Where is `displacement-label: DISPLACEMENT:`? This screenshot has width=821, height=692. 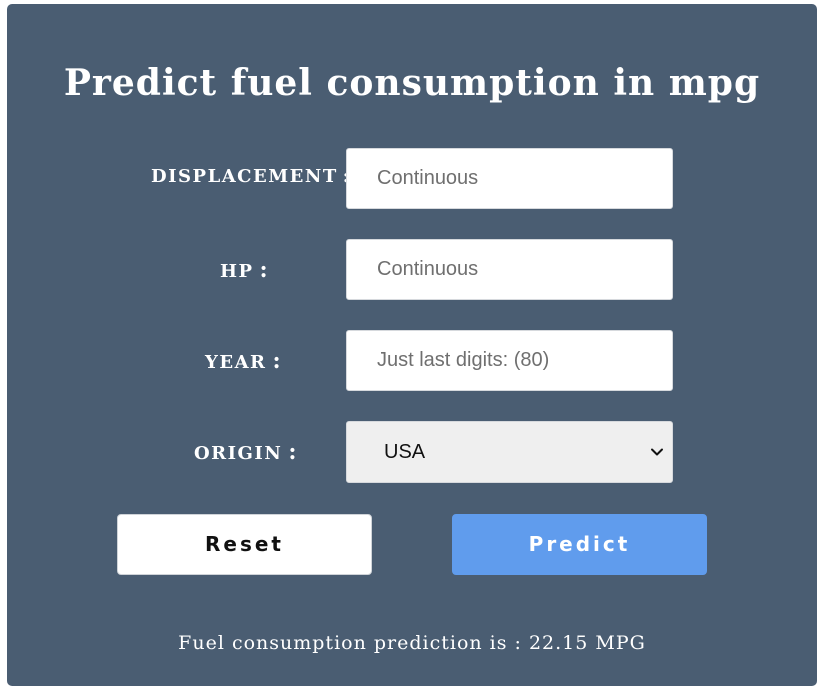
displacement-label: DISPLACEMENT: is located at coordinates (251, 176).